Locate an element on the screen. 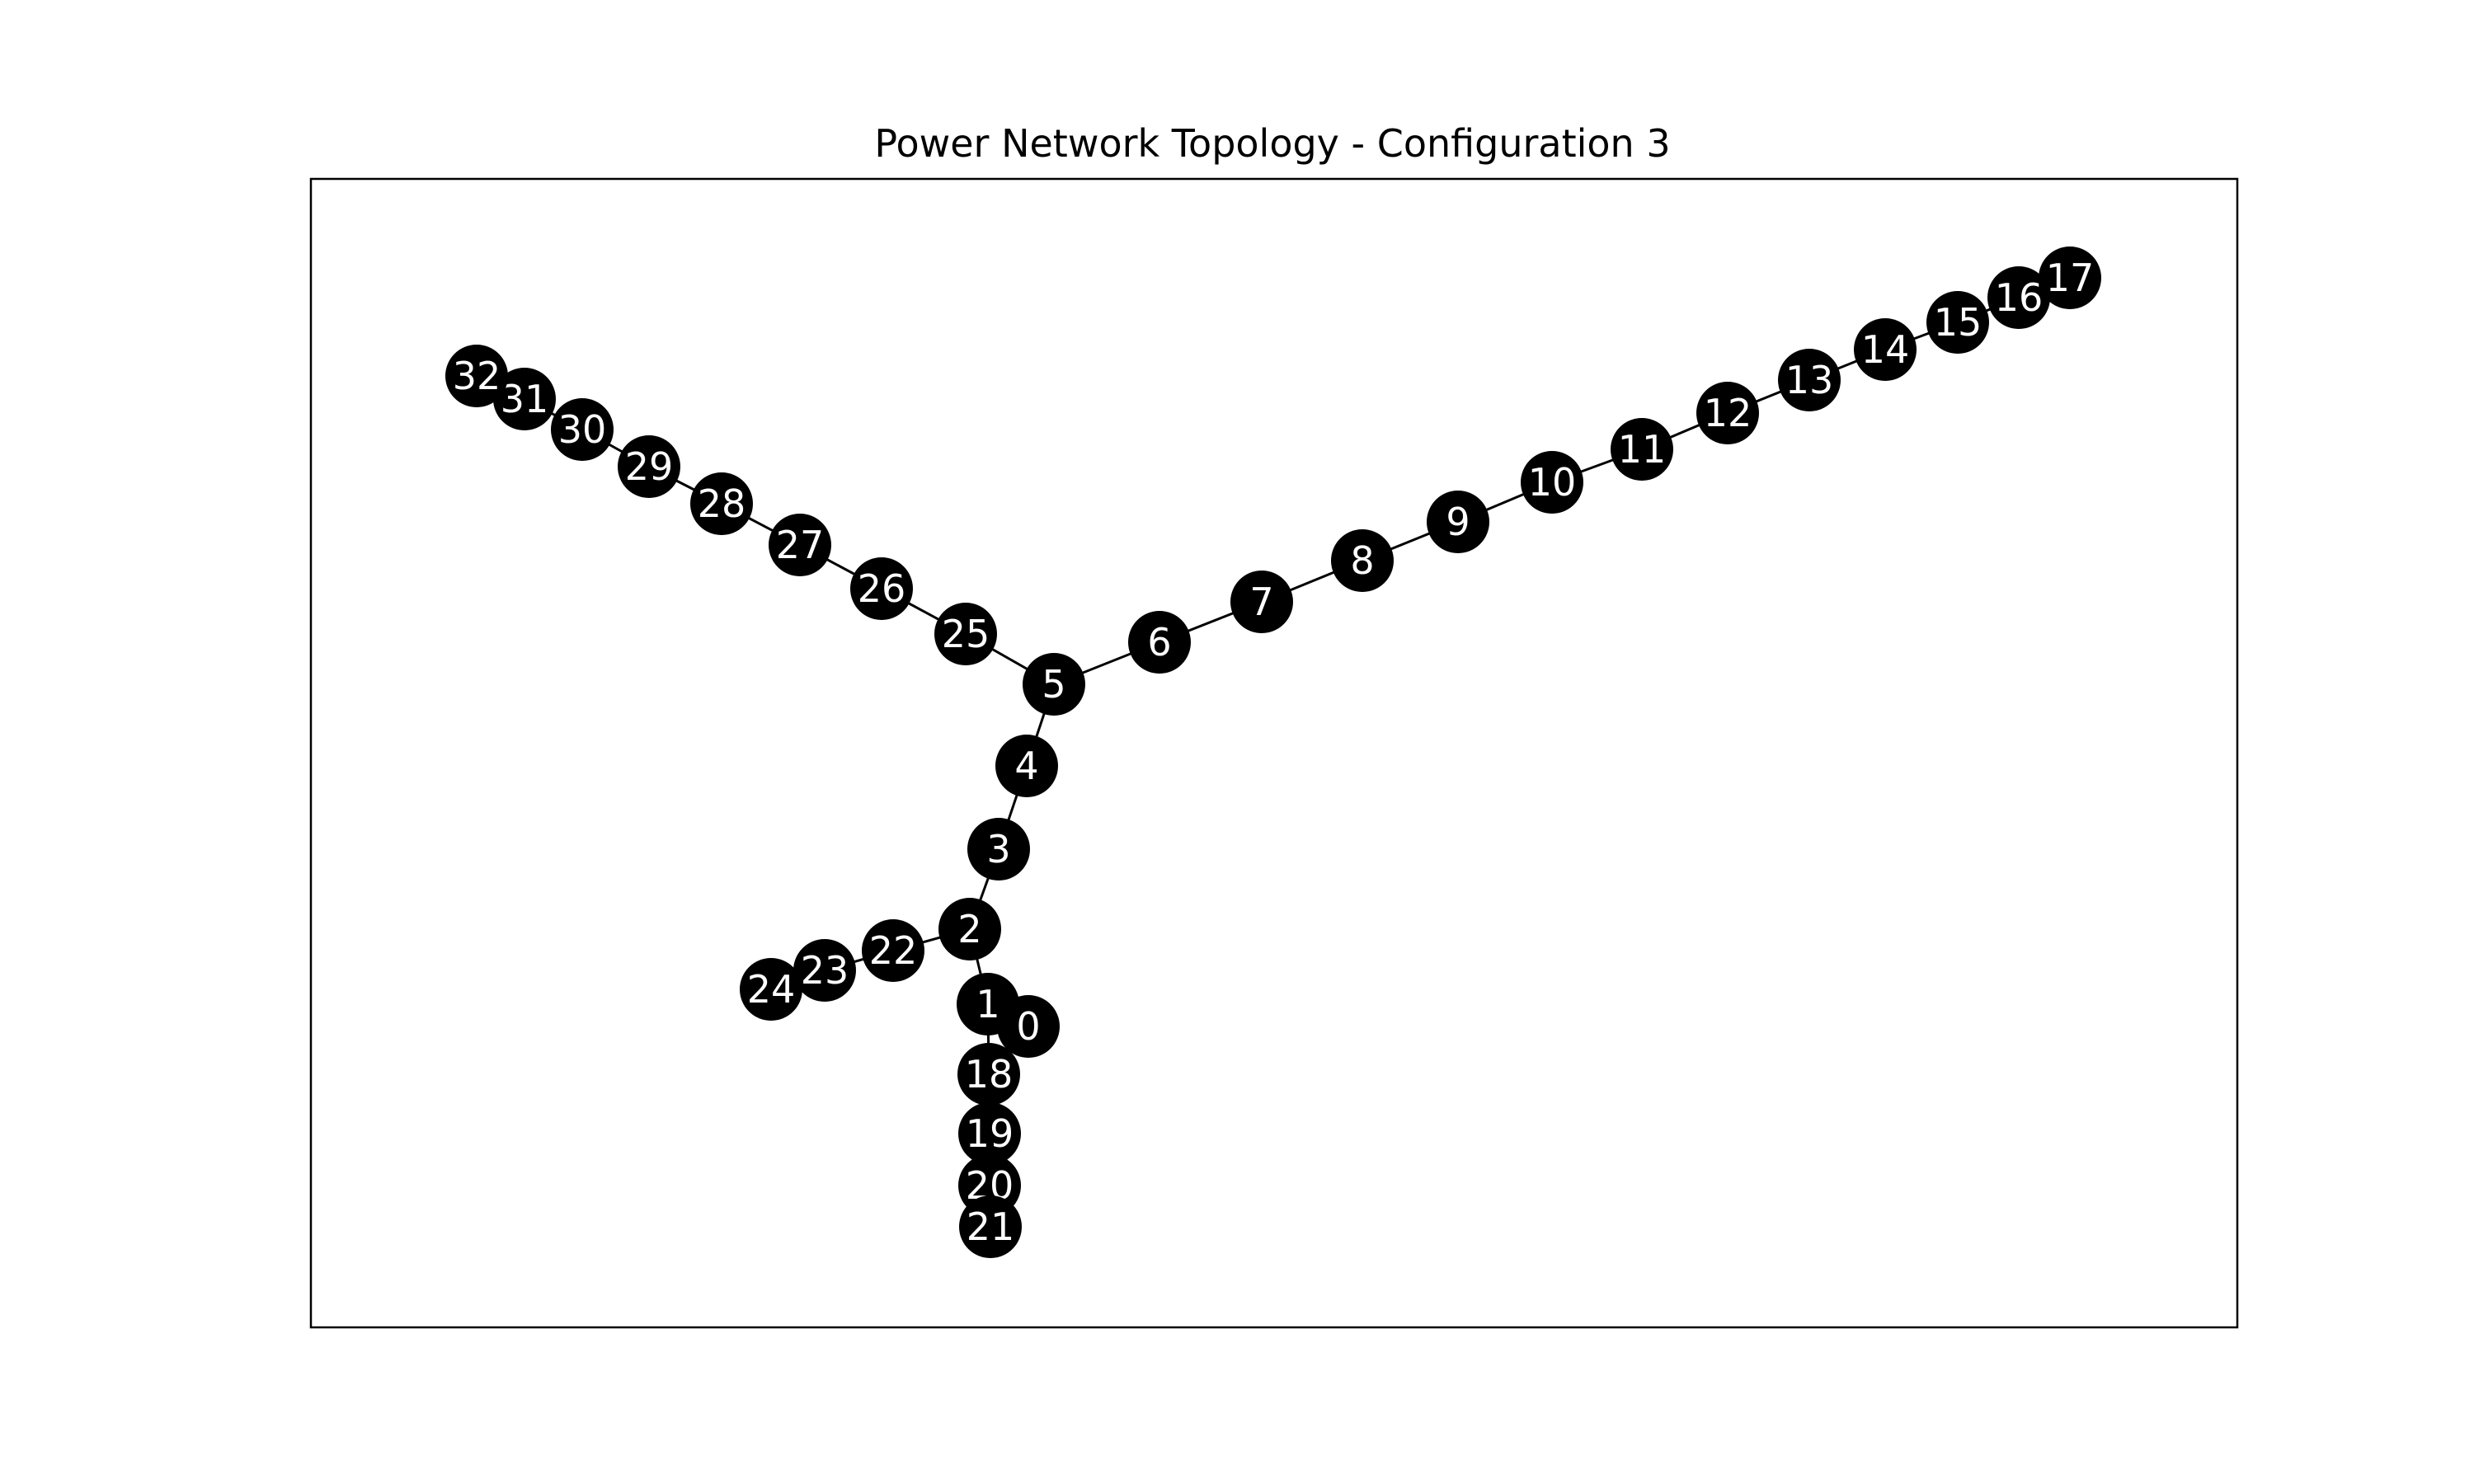 Image resolution: width=2474 pixels, height=1484 pixels. node-label-13: 13 is located at coordinates (1809, 380).